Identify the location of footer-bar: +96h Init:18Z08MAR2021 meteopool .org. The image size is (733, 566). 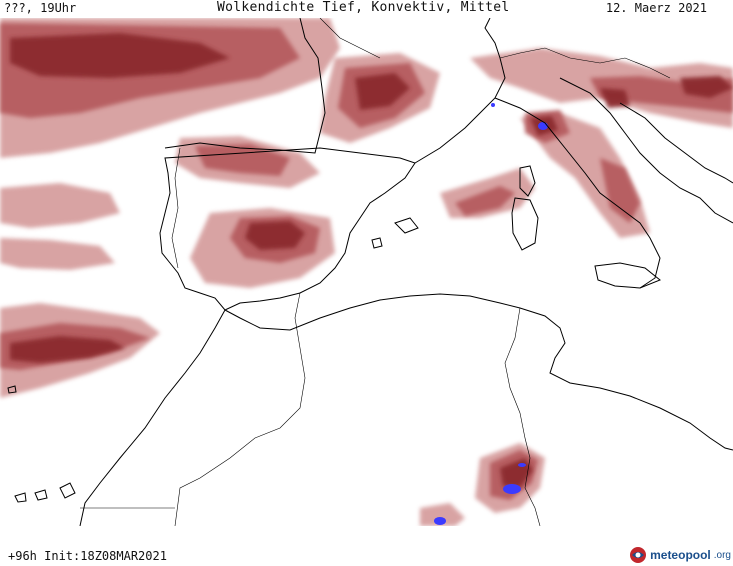
(366, 546).